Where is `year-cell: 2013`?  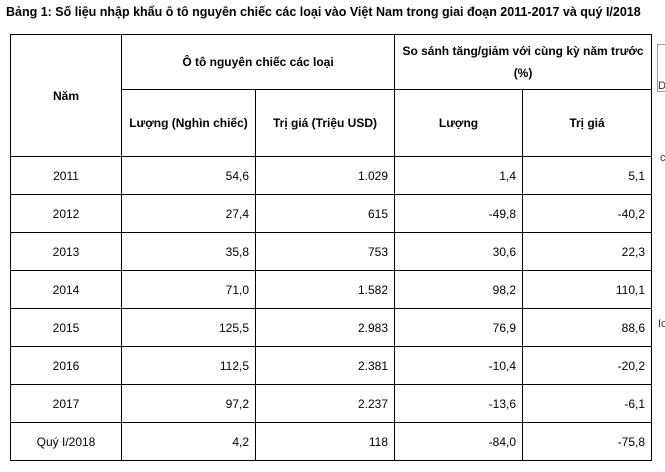 year-cell: 2013 is located at coordinates (66, 251).